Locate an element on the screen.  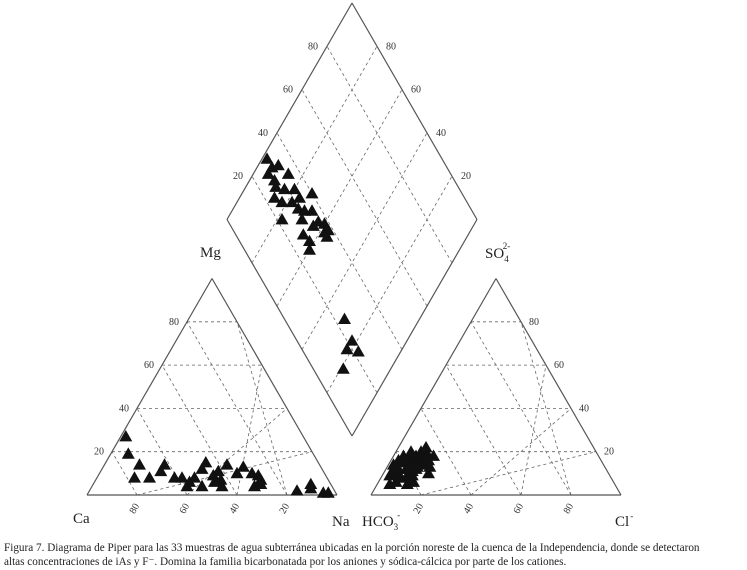
diamond-edge-bl is located at coordinates (289, 328).